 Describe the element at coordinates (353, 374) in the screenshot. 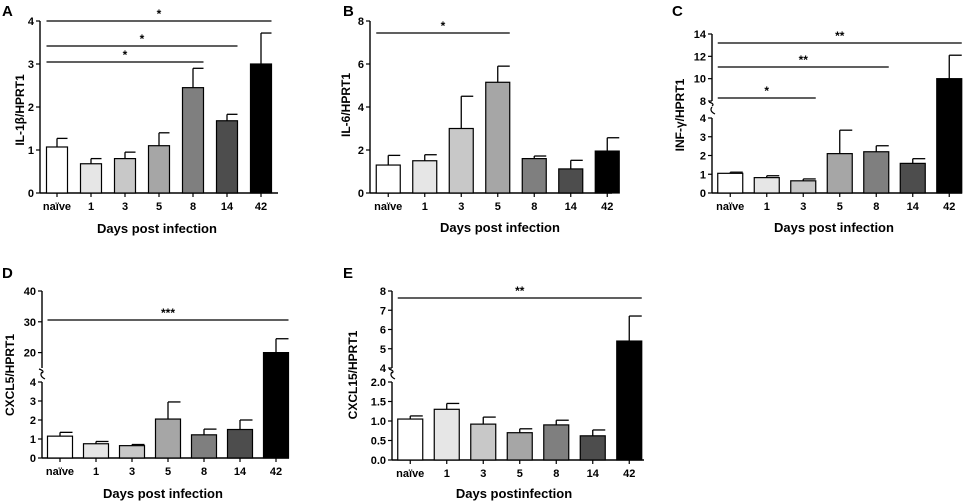

I see `y-axis-label: CXCL15/HPRT1` at that location.